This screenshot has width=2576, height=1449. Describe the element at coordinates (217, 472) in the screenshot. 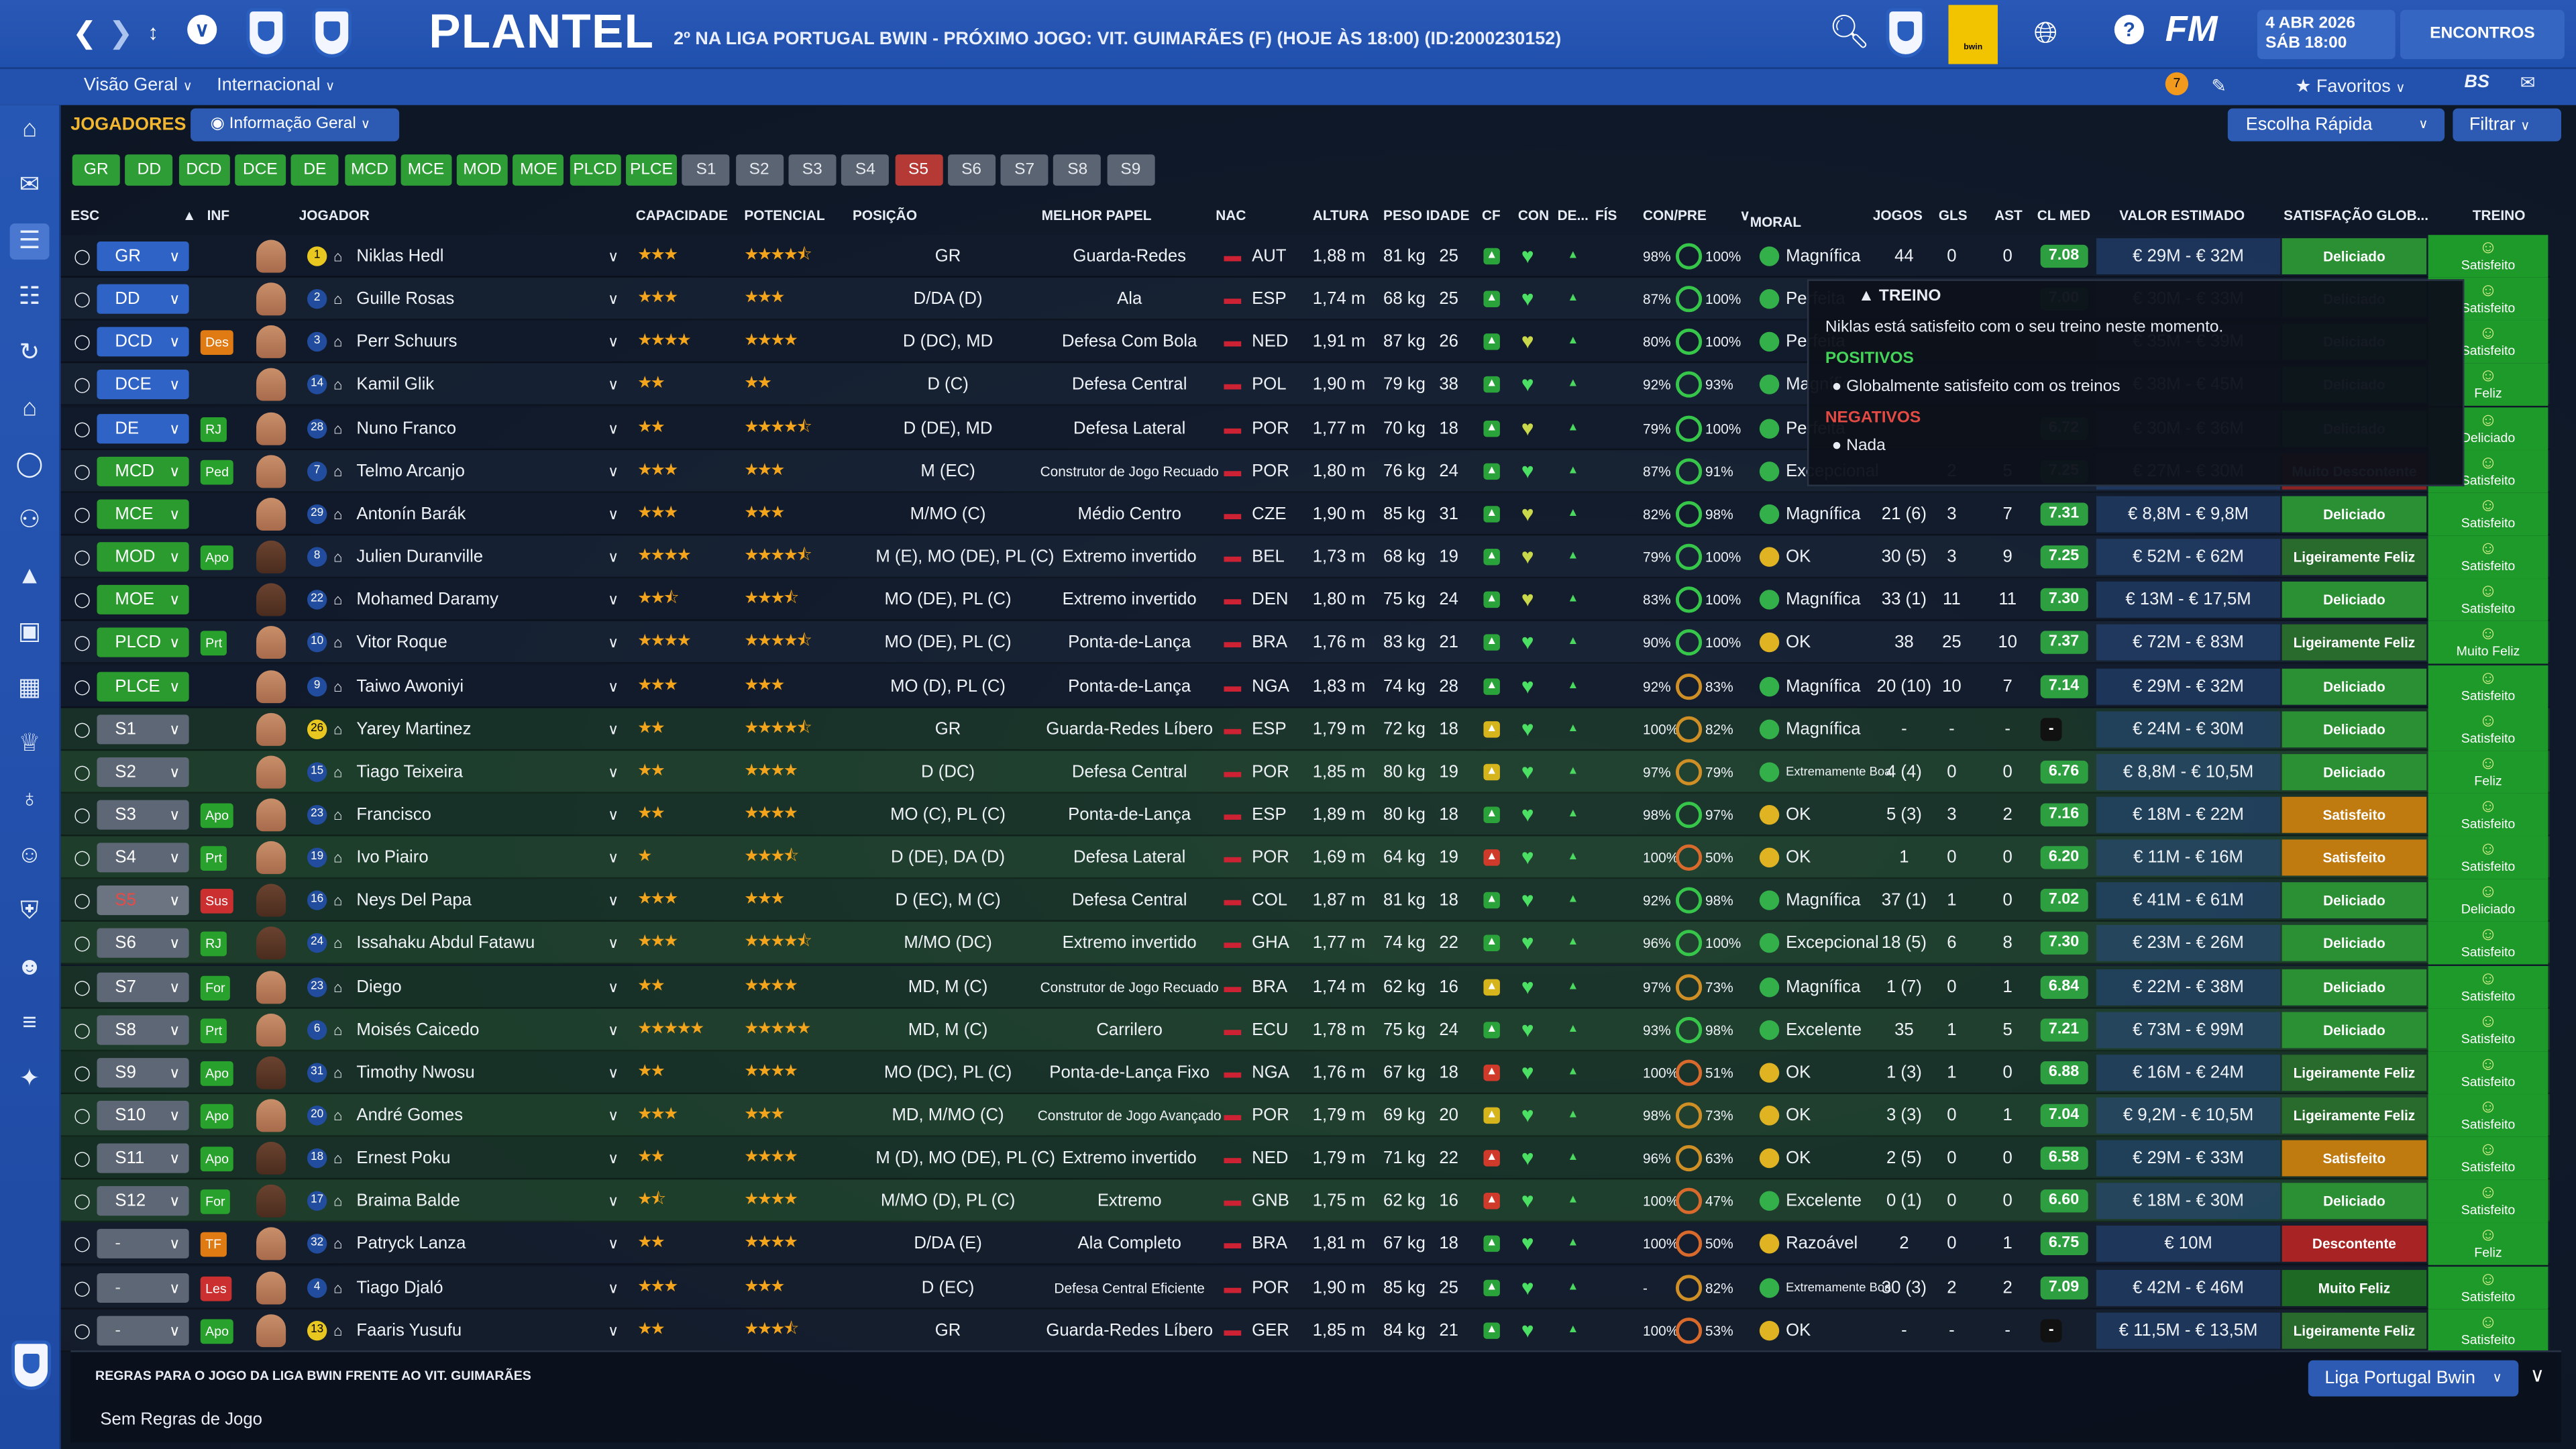

I see `status-badge: Ped` at that location.